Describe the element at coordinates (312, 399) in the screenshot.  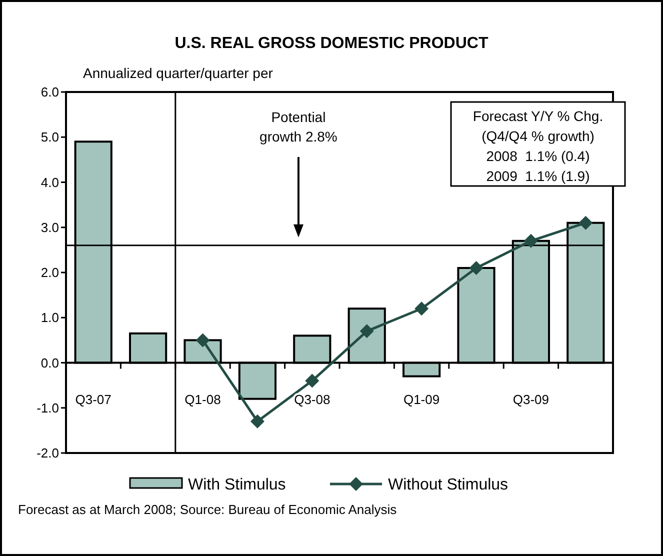
I see `x-tick-label: Q3-08` at that location.